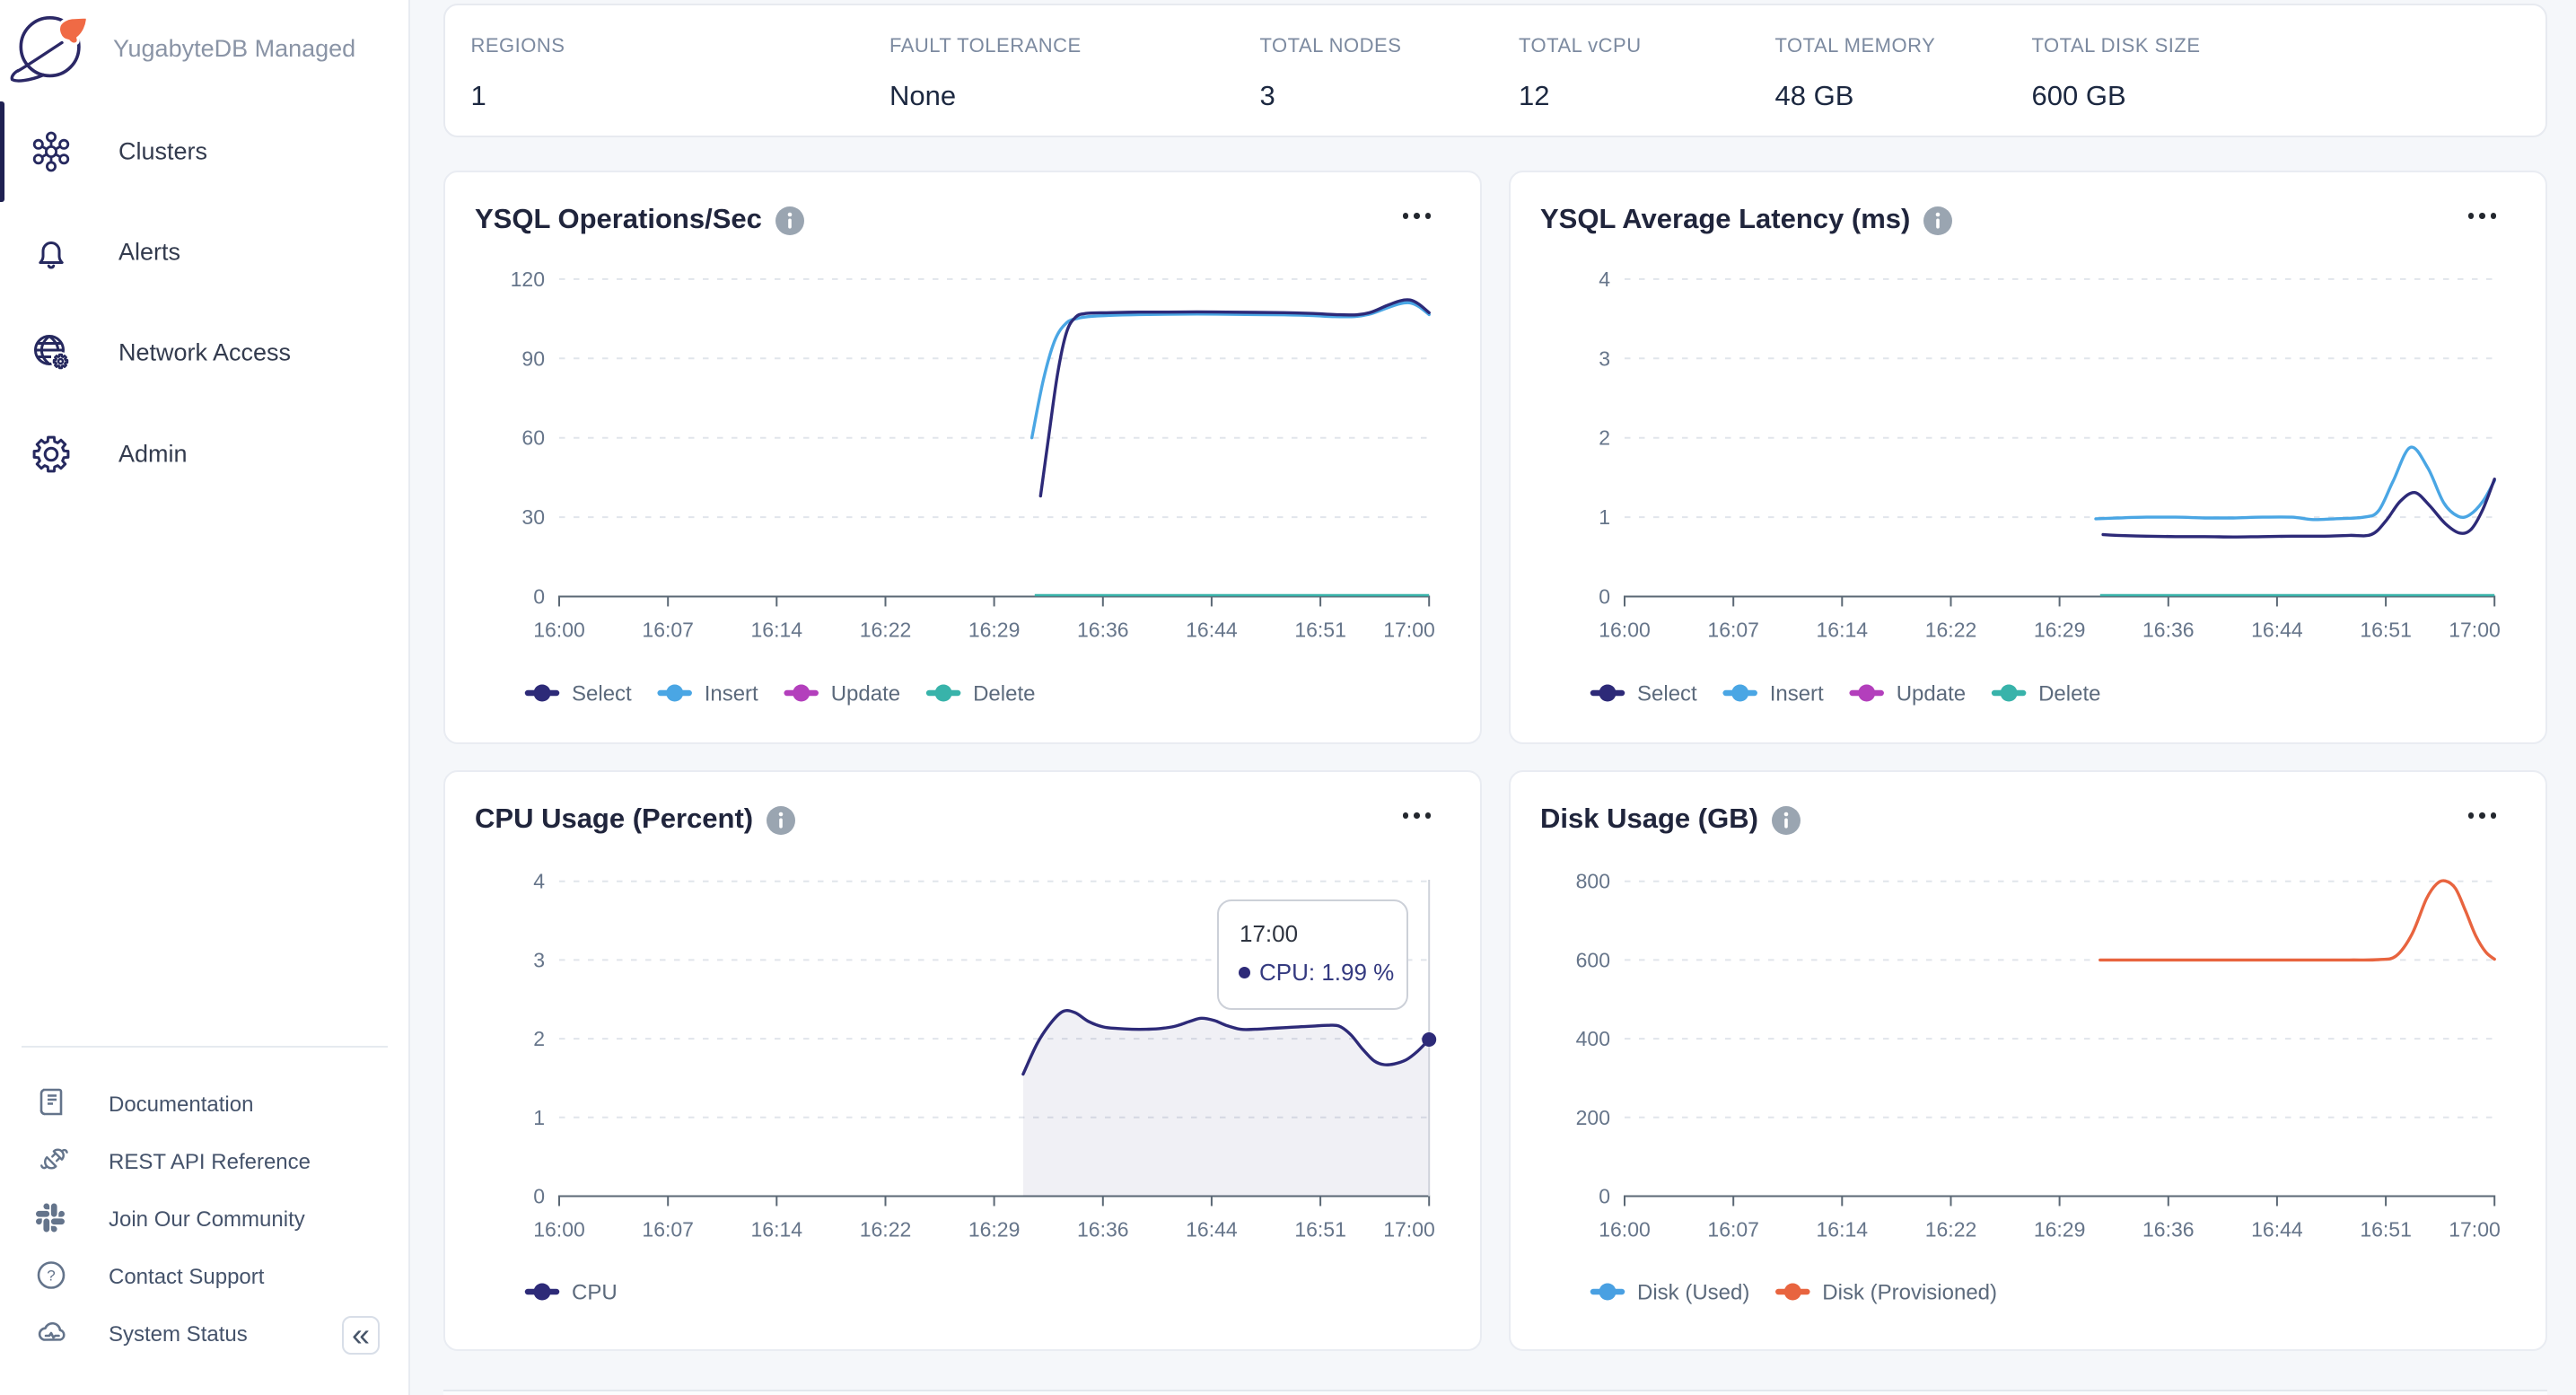  What do you see at coordinates (533, 358) in the screenshot?
I see `svg-text: 90` at bounding box center [533, 358].